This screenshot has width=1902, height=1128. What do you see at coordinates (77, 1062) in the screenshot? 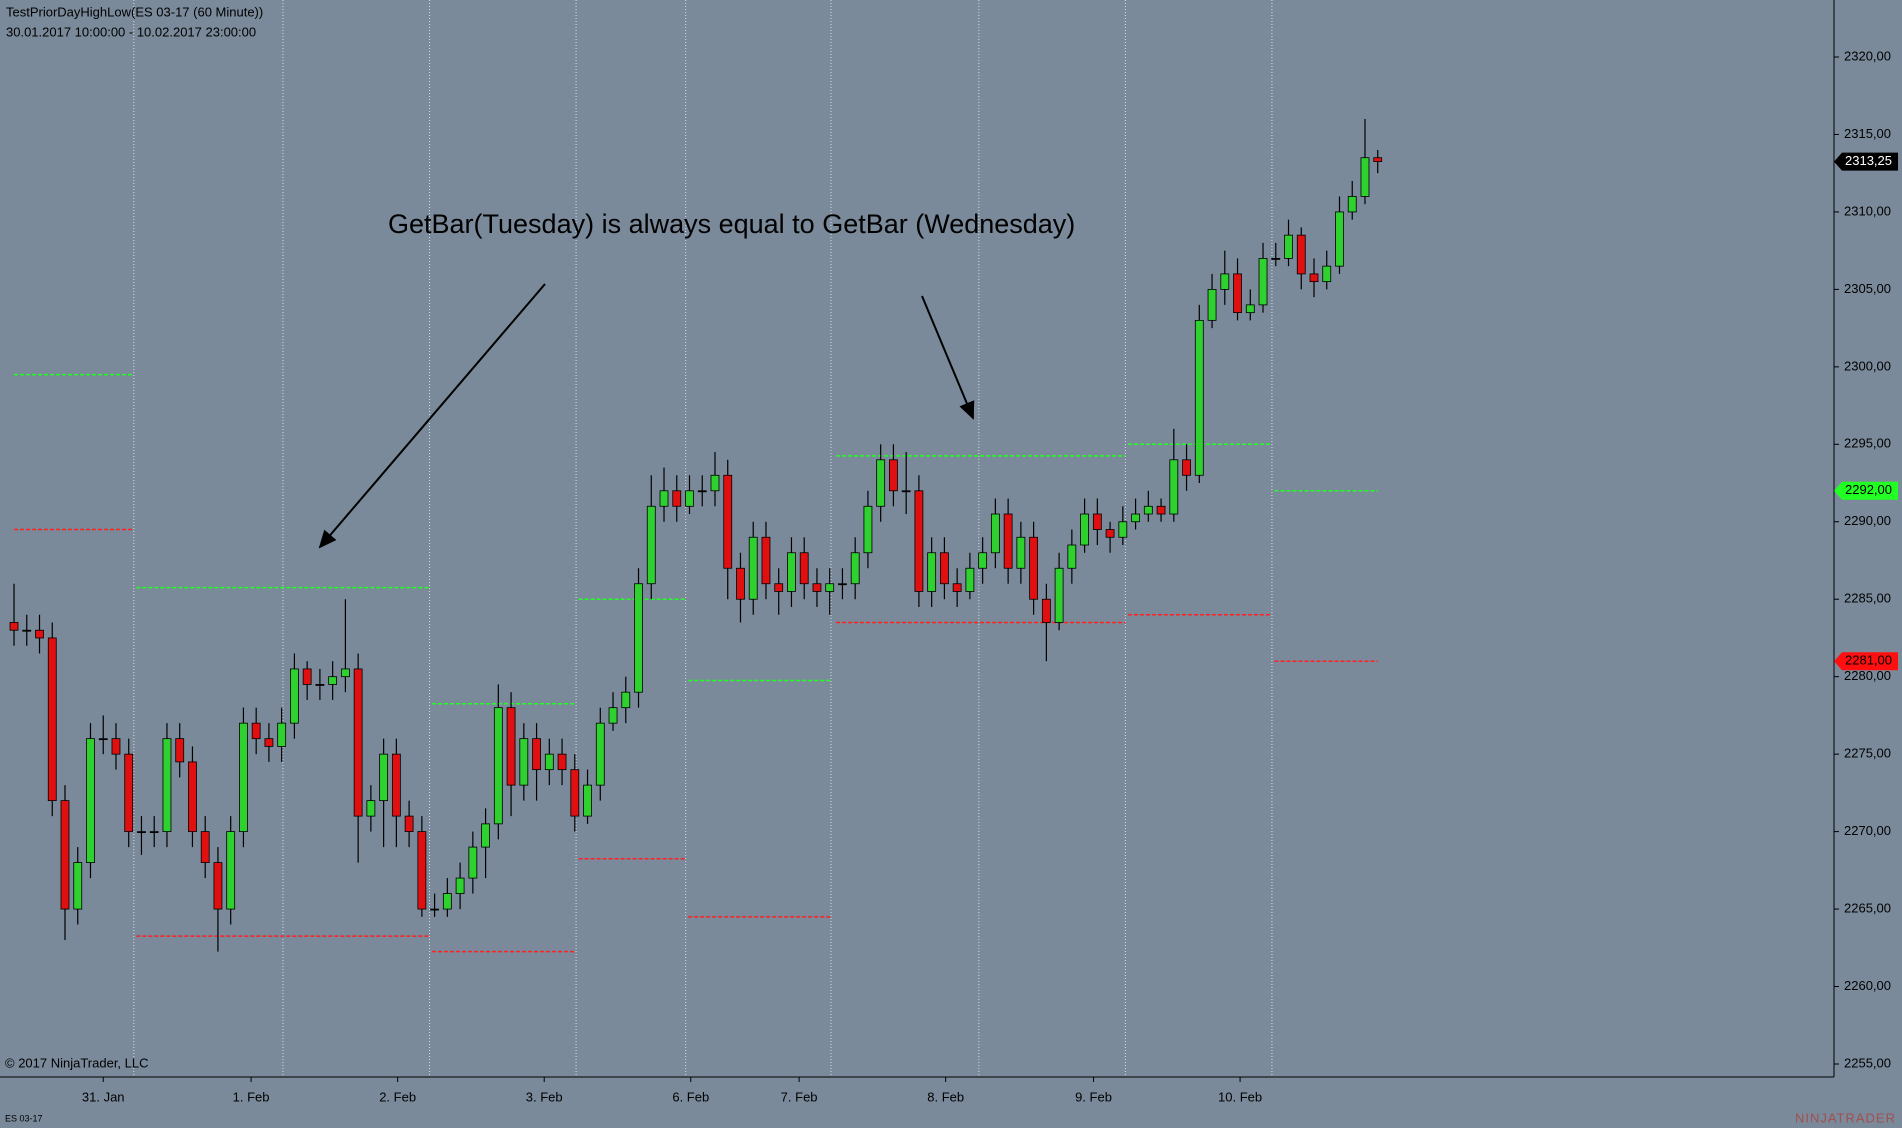
I see `copyright: © 2017 NinjaTrader, LLC` at bounding box center [77, 1062].